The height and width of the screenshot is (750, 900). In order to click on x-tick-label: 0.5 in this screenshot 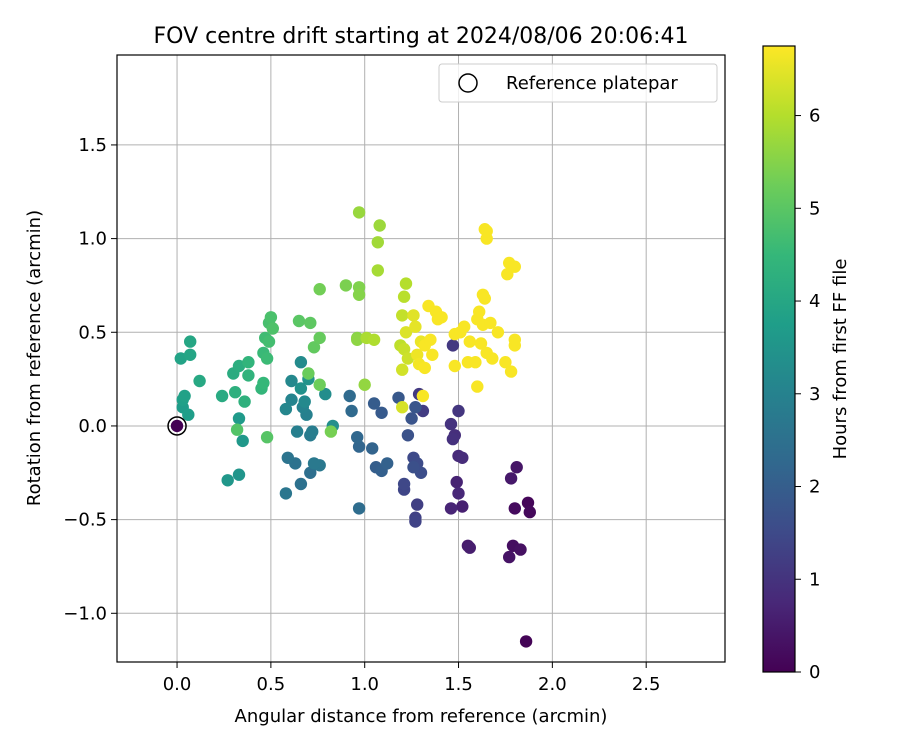, I will do `click(271, 684)`.